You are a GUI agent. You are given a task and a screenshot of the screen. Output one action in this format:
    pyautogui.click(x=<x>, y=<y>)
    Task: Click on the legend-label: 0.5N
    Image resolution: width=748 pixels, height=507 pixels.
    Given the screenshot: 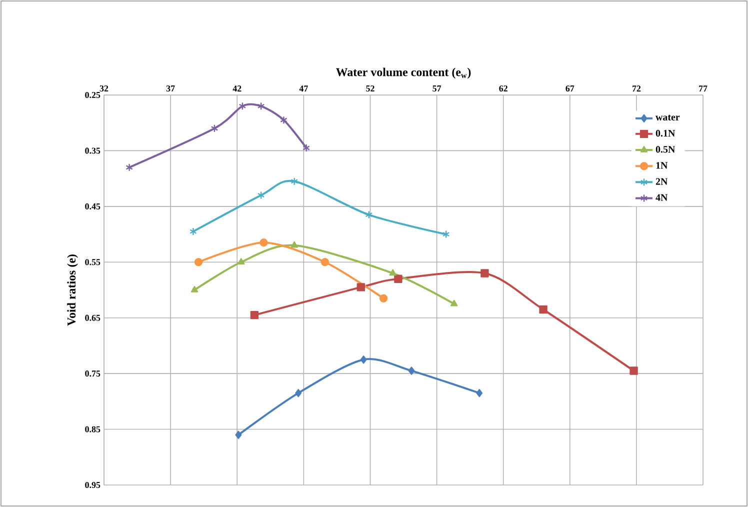 What is the action you would take?
    pyautogui.click(x=666, y=149)
    